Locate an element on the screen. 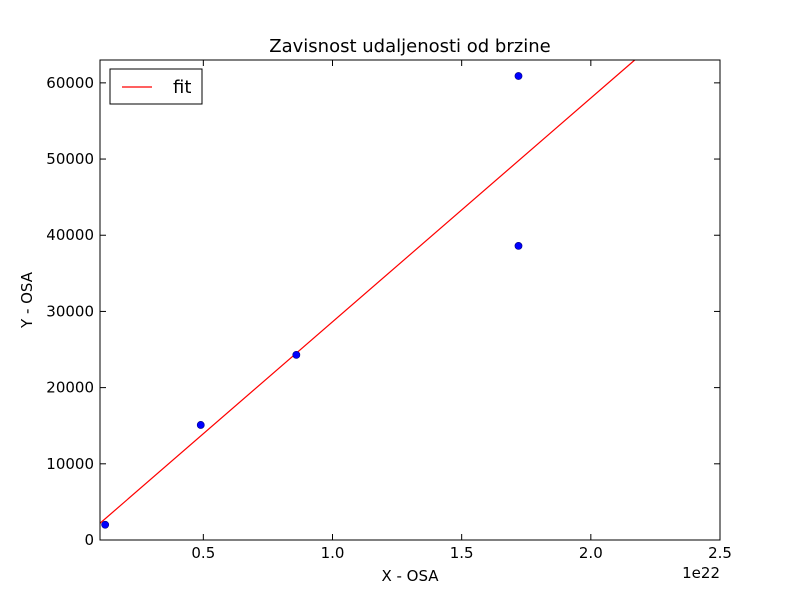 This screenshot has height=600, width=800. x-axis-offset-text: 1e22 is located at coordinates (701, 573).